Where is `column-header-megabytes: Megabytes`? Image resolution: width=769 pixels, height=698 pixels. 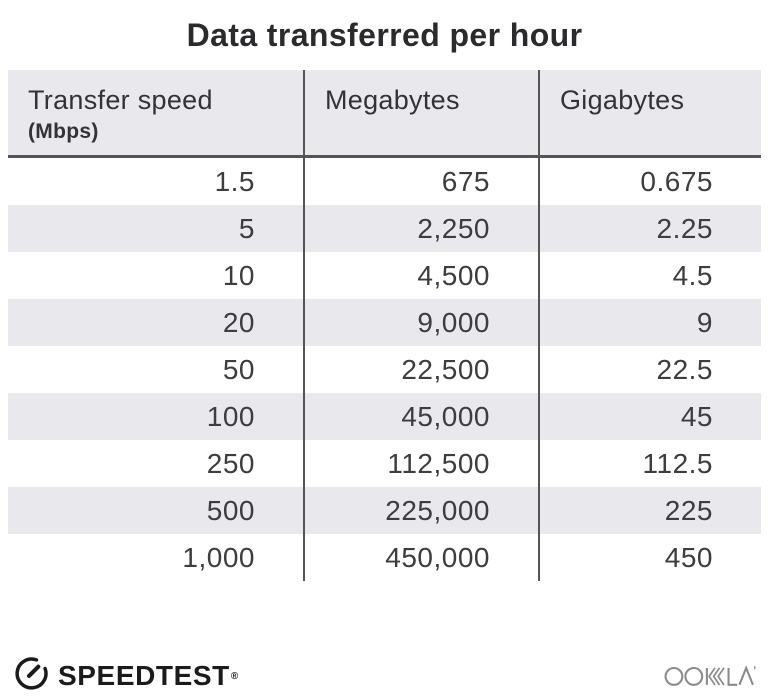 column-header-megabytes: Megabytes is located at coordinates (420, 112).